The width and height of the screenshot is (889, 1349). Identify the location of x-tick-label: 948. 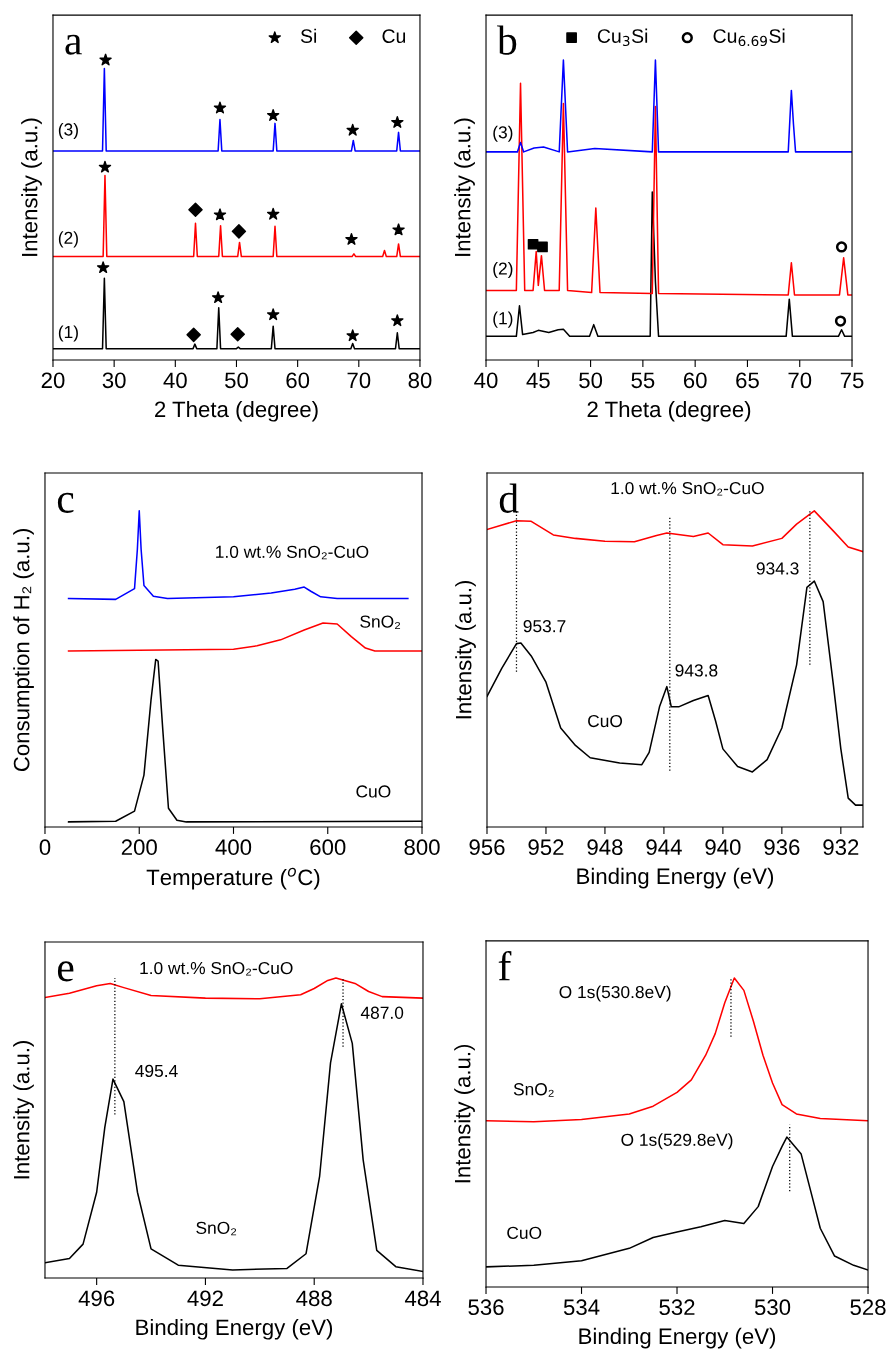
(605, 847).